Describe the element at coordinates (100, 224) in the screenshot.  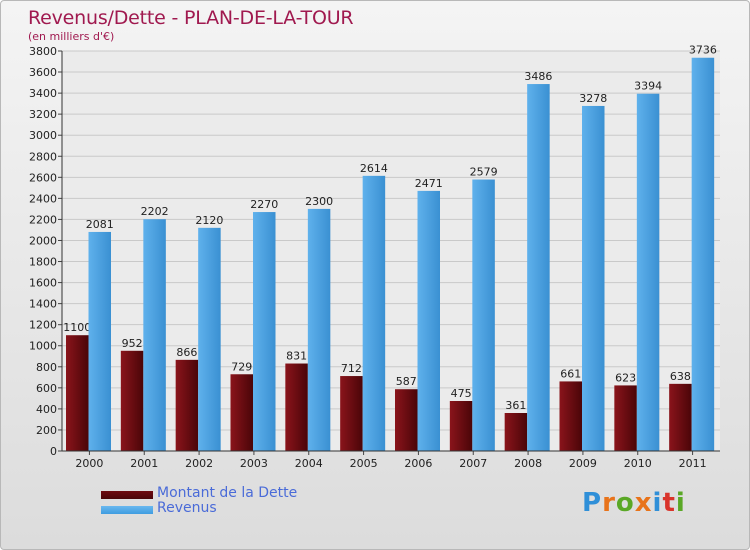
I see `data-label: 2081` at that location.